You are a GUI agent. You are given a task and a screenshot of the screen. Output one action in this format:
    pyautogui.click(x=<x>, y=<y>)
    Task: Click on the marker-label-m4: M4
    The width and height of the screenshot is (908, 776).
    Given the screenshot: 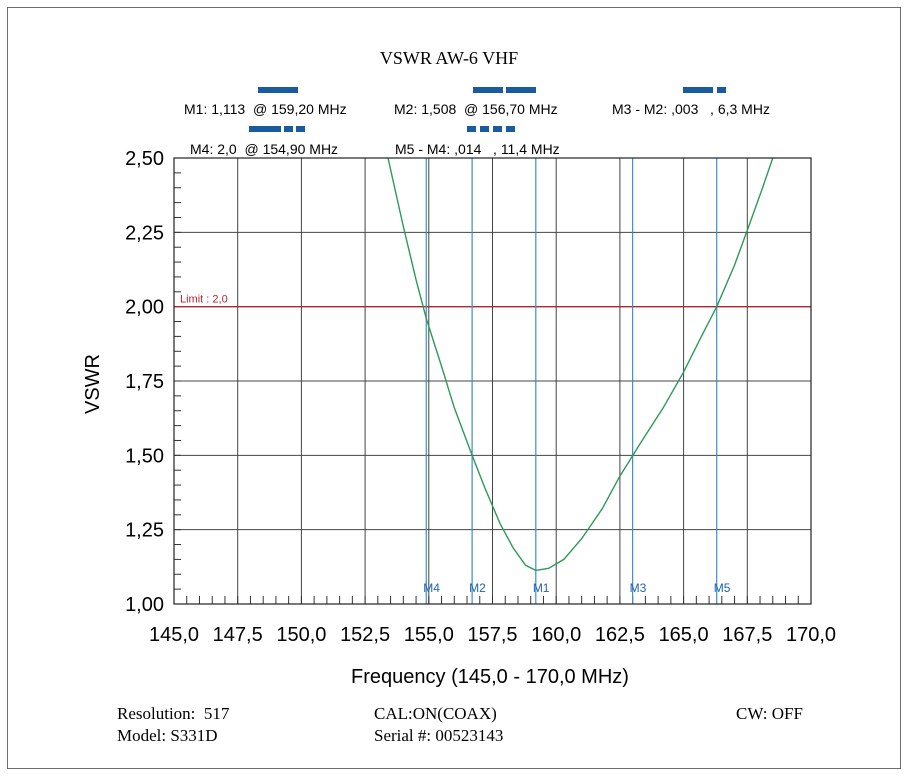 What is the action you would take?
    pyautogui.click(x=431, y=588)
    